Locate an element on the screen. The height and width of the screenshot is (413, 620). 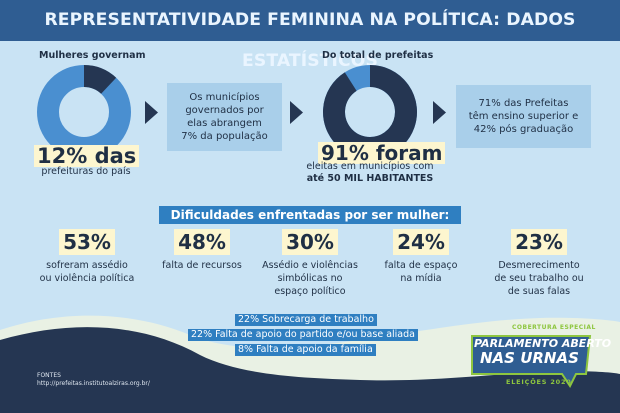
box-line: têm ensino superior e is located at coordinates (523, 116).